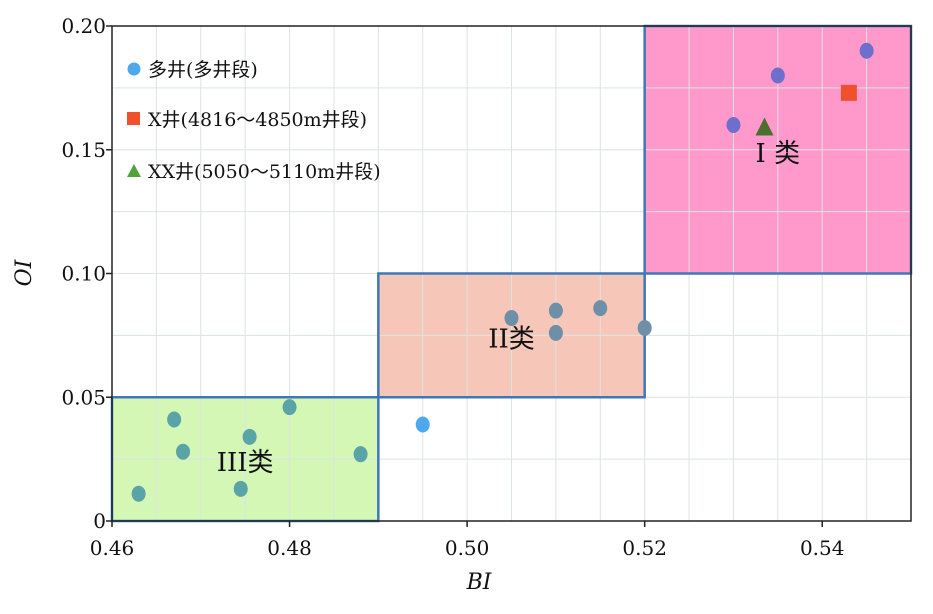  I want to click on legend-marker-triangle, so click(134, 170).